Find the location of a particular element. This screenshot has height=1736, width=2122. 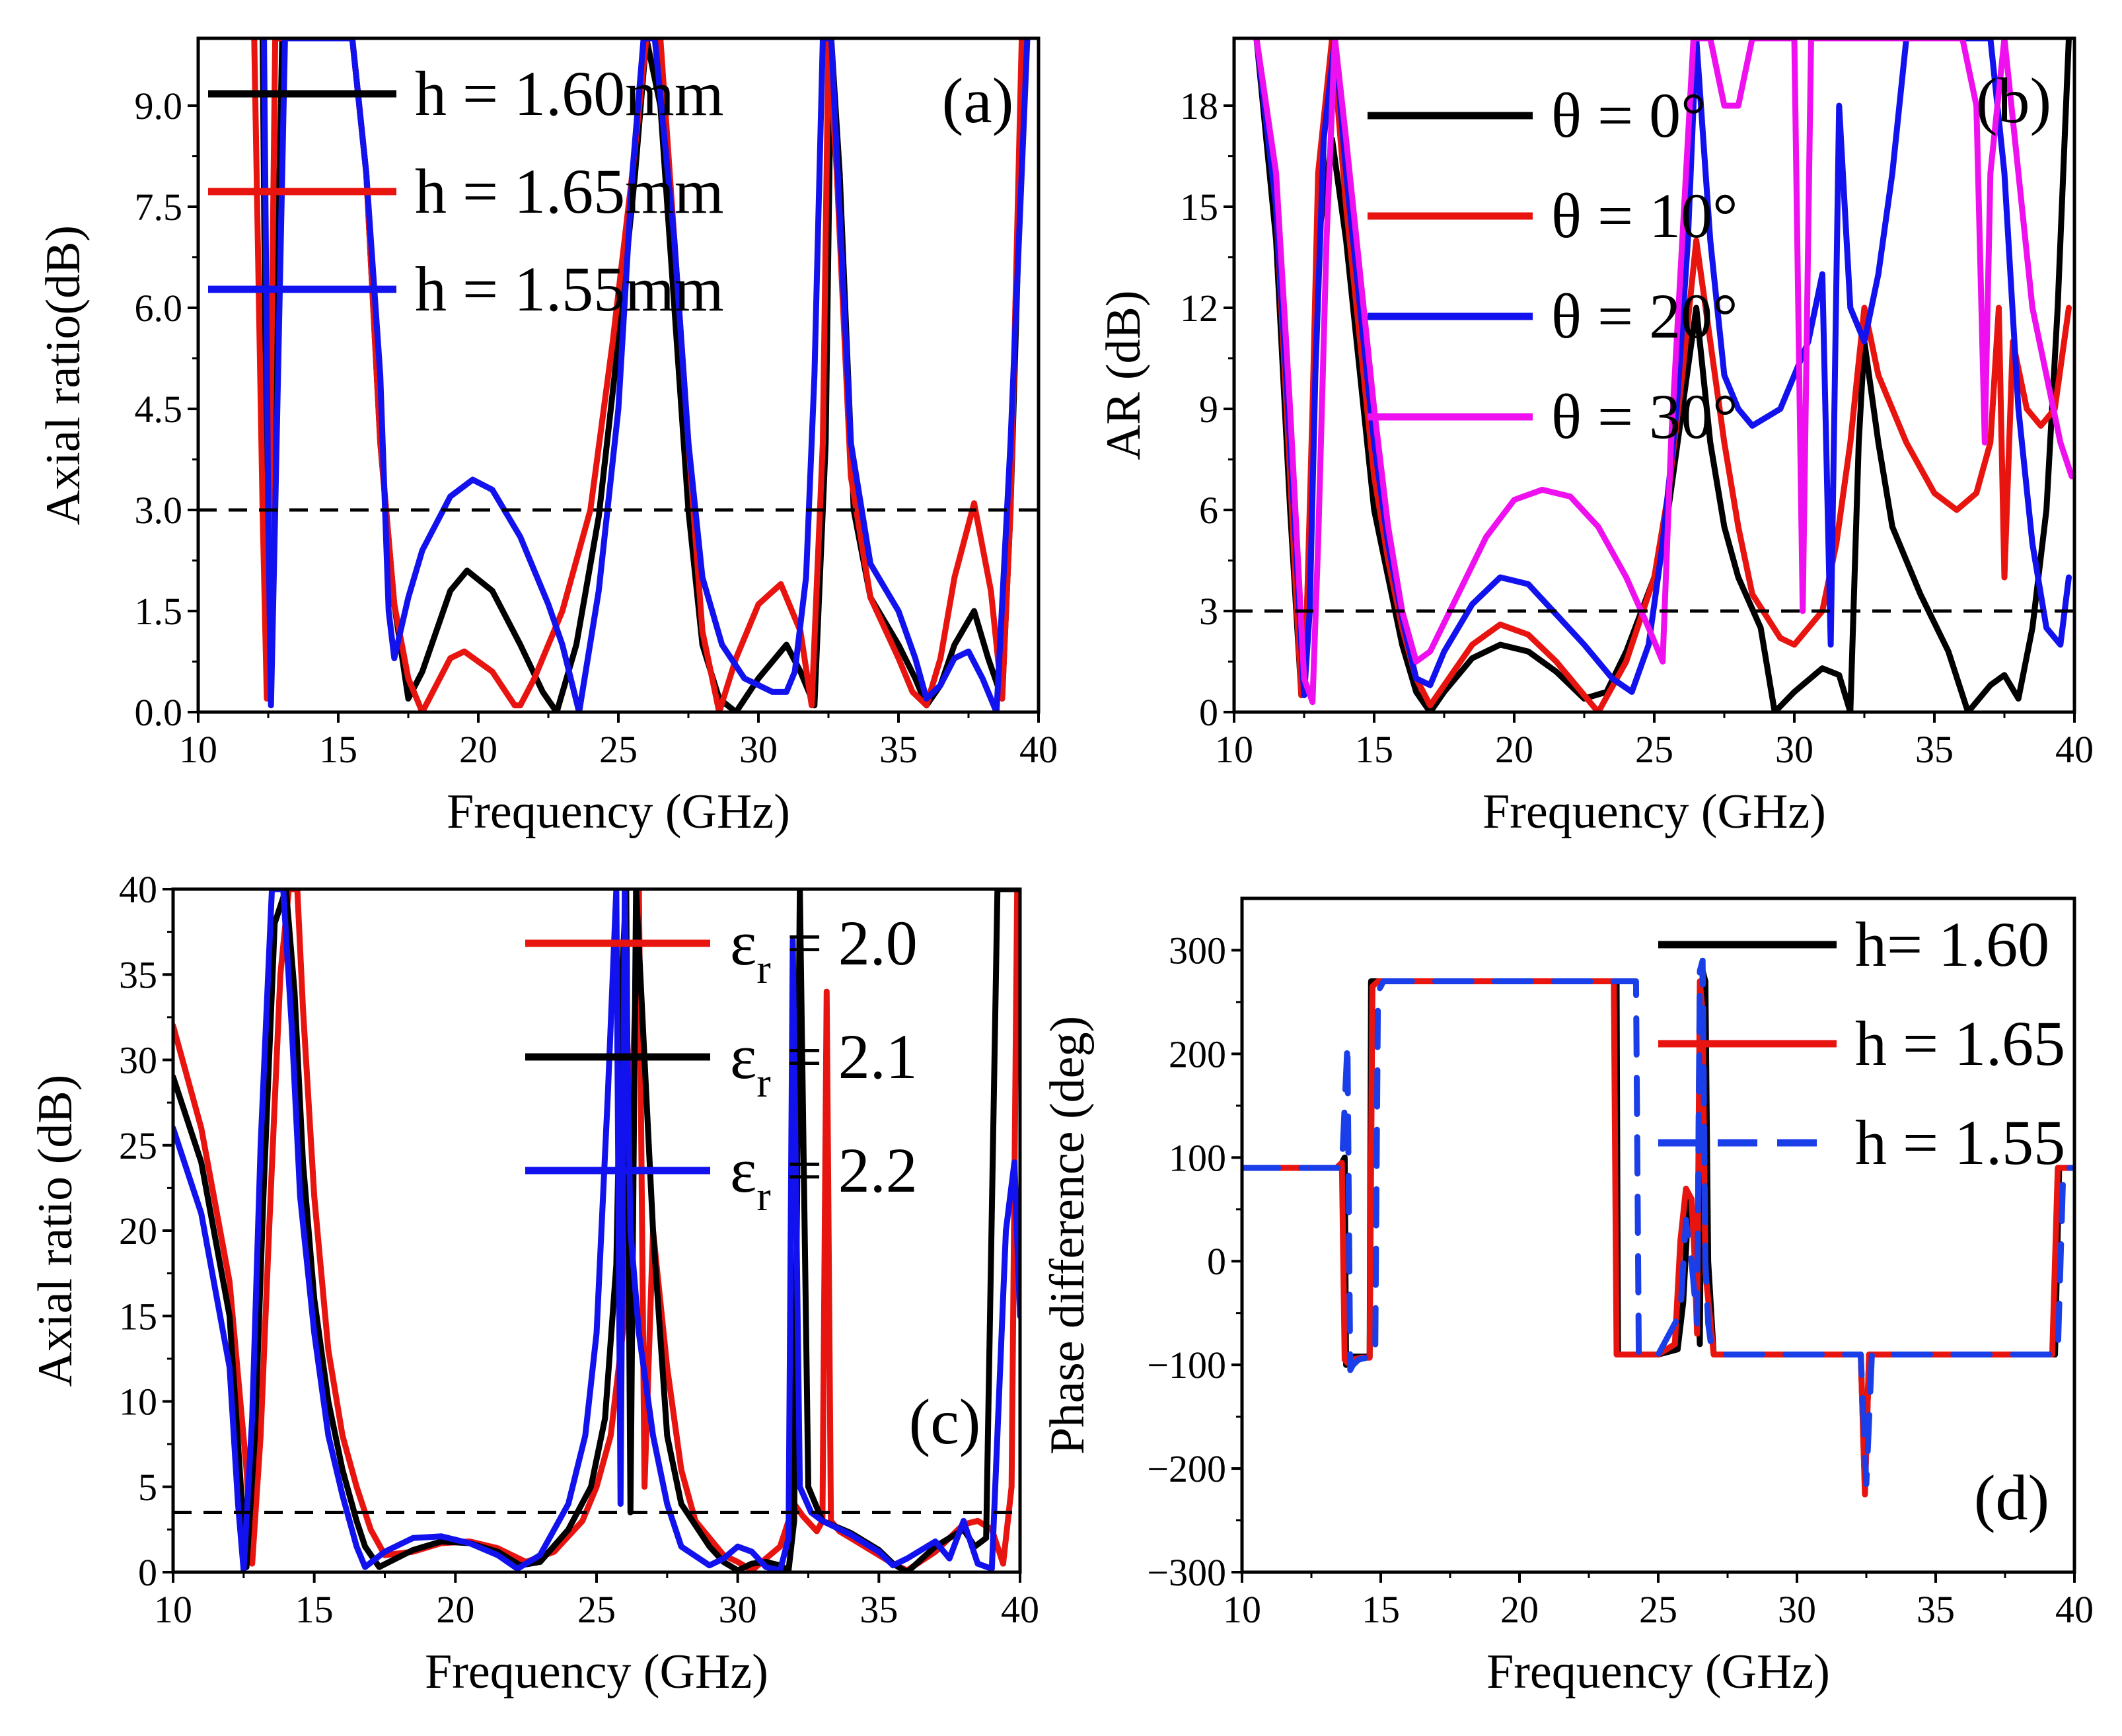

legend-label: h = 1.60mm is located at coordinates (569, 93).